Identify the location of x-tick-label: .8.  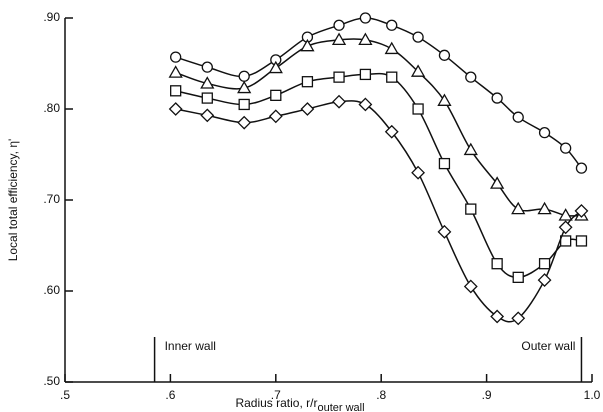
(381, 395).